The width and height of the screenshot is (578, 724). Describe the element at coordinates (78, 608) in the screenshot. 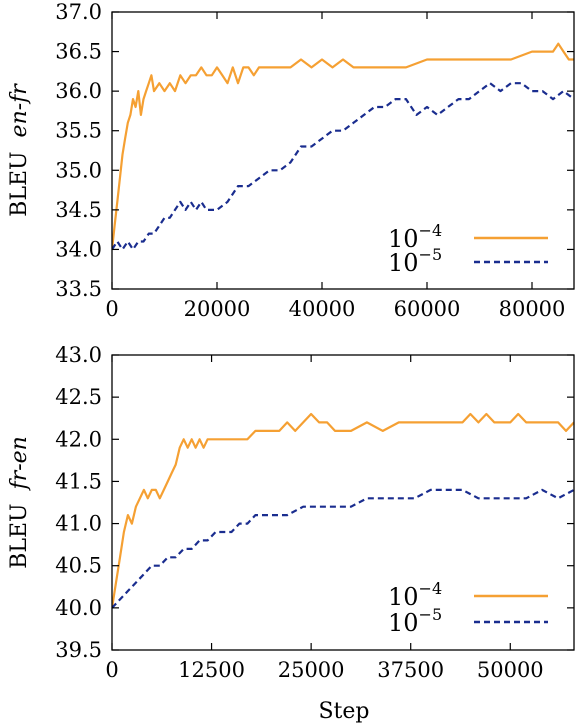

I see `y-tick-label: 40.0` at that location.